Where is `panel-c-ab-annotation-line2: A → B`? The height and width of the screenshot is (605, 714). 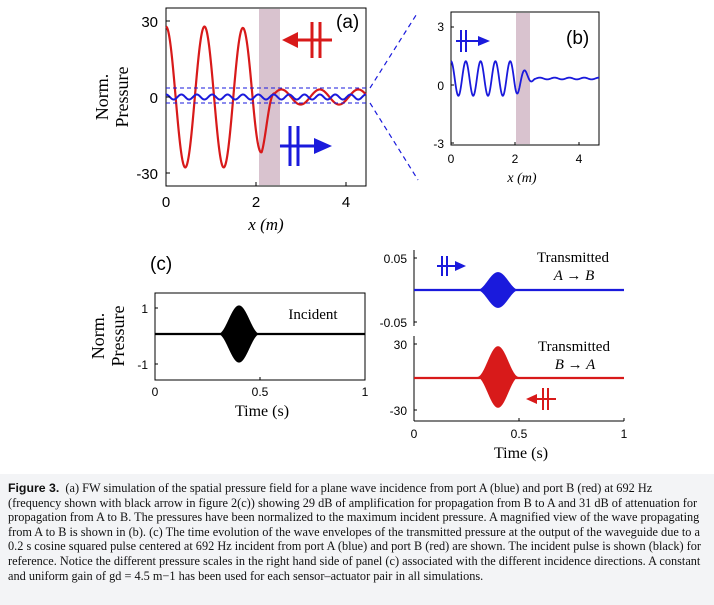 panel-c-ab-annotation-line2: A → B is located at coordinates (574, 276).